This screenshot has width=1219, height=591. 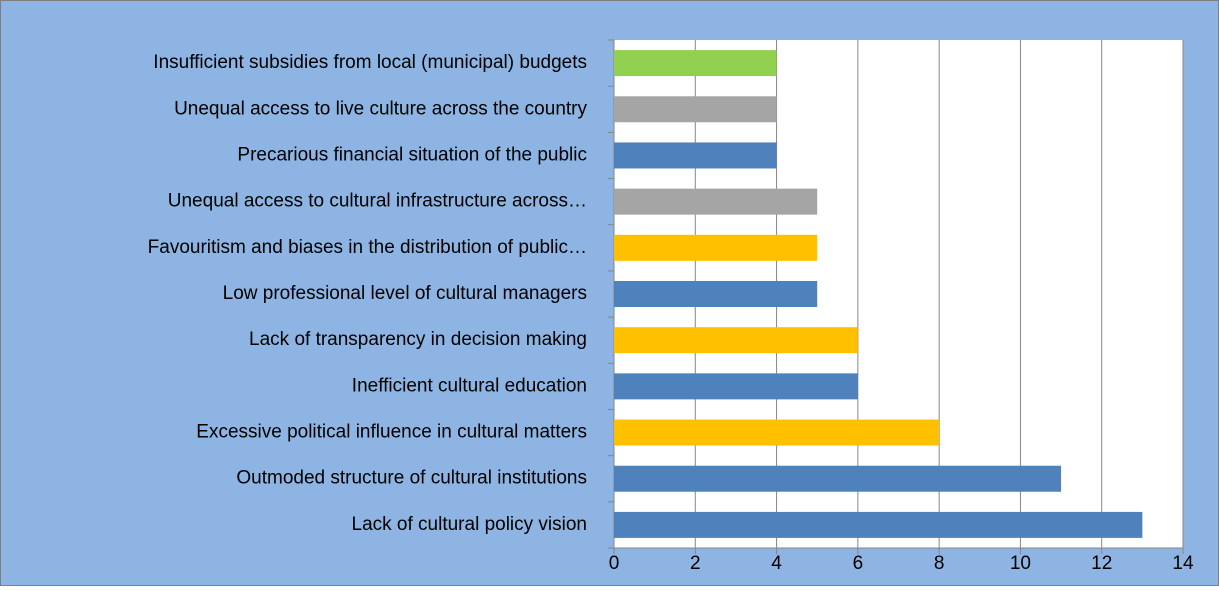 What do you see at coordinates (614, 563) in the screenshot?
I see `x-tick-label: 0` at bounding box center [614, 563].